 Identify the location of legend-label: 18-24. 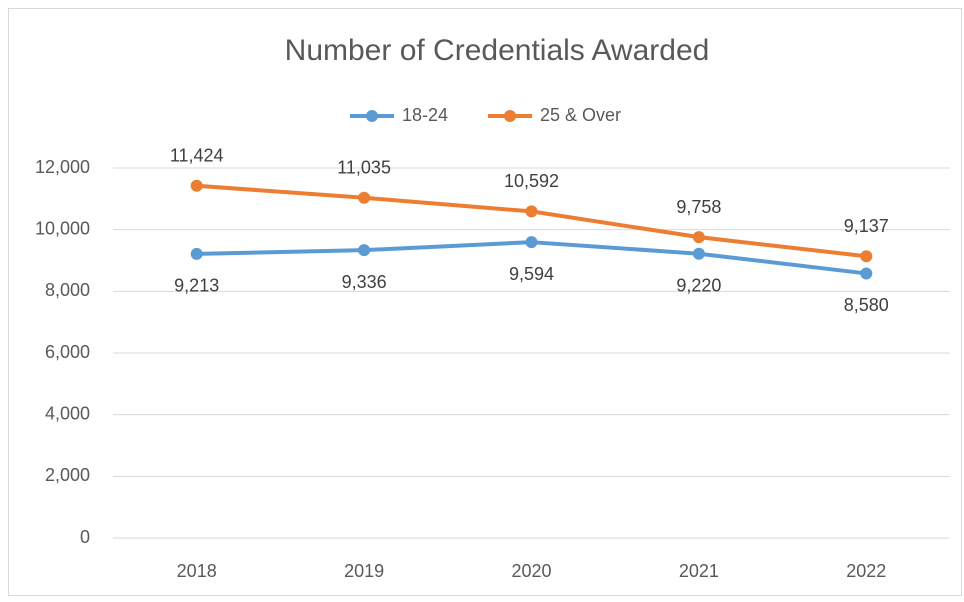
(425, 115).